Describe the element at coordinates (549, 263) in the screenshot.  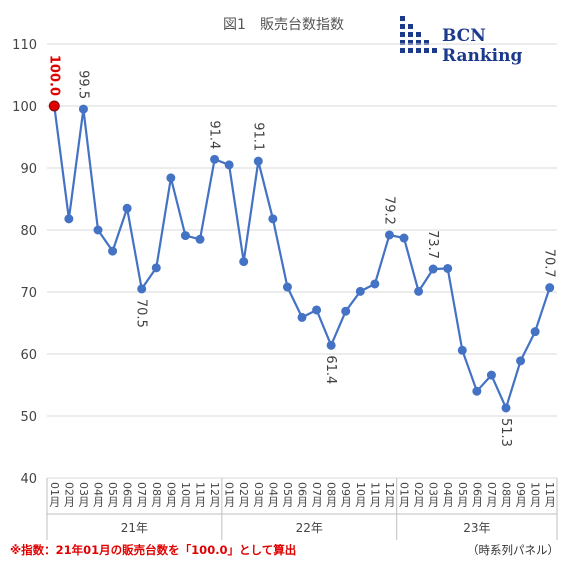
I see `data-label: 70.7` at that location.